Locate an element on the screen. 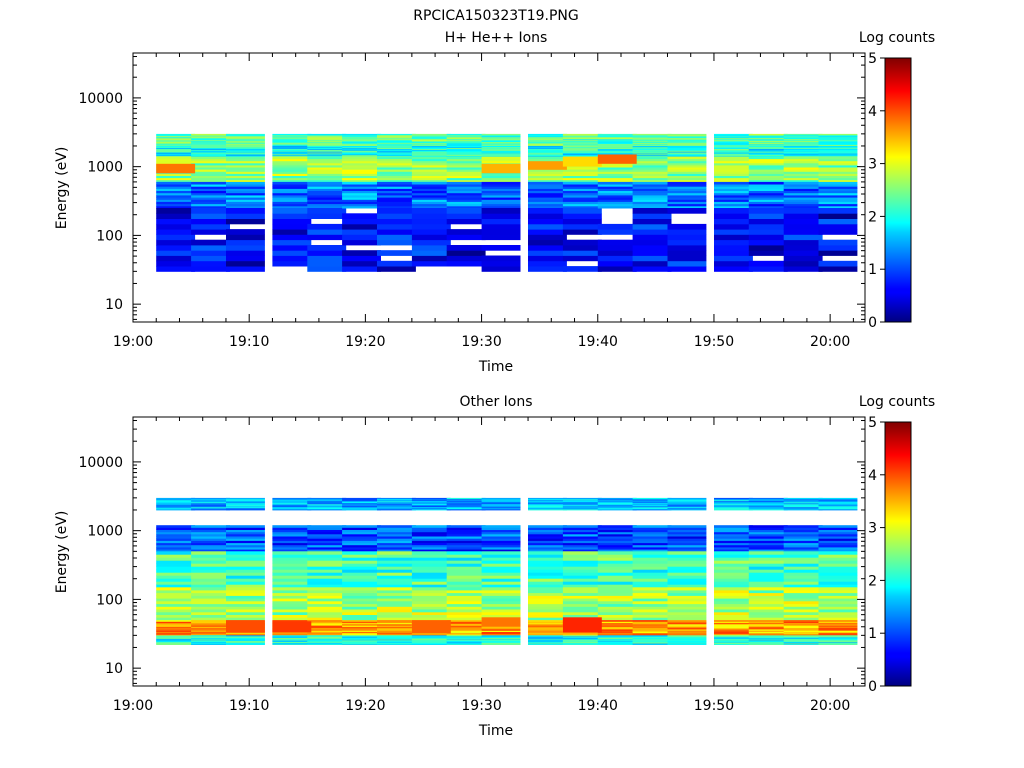  colorbar-tick-label: 4 is located at coordinates (872, 112).